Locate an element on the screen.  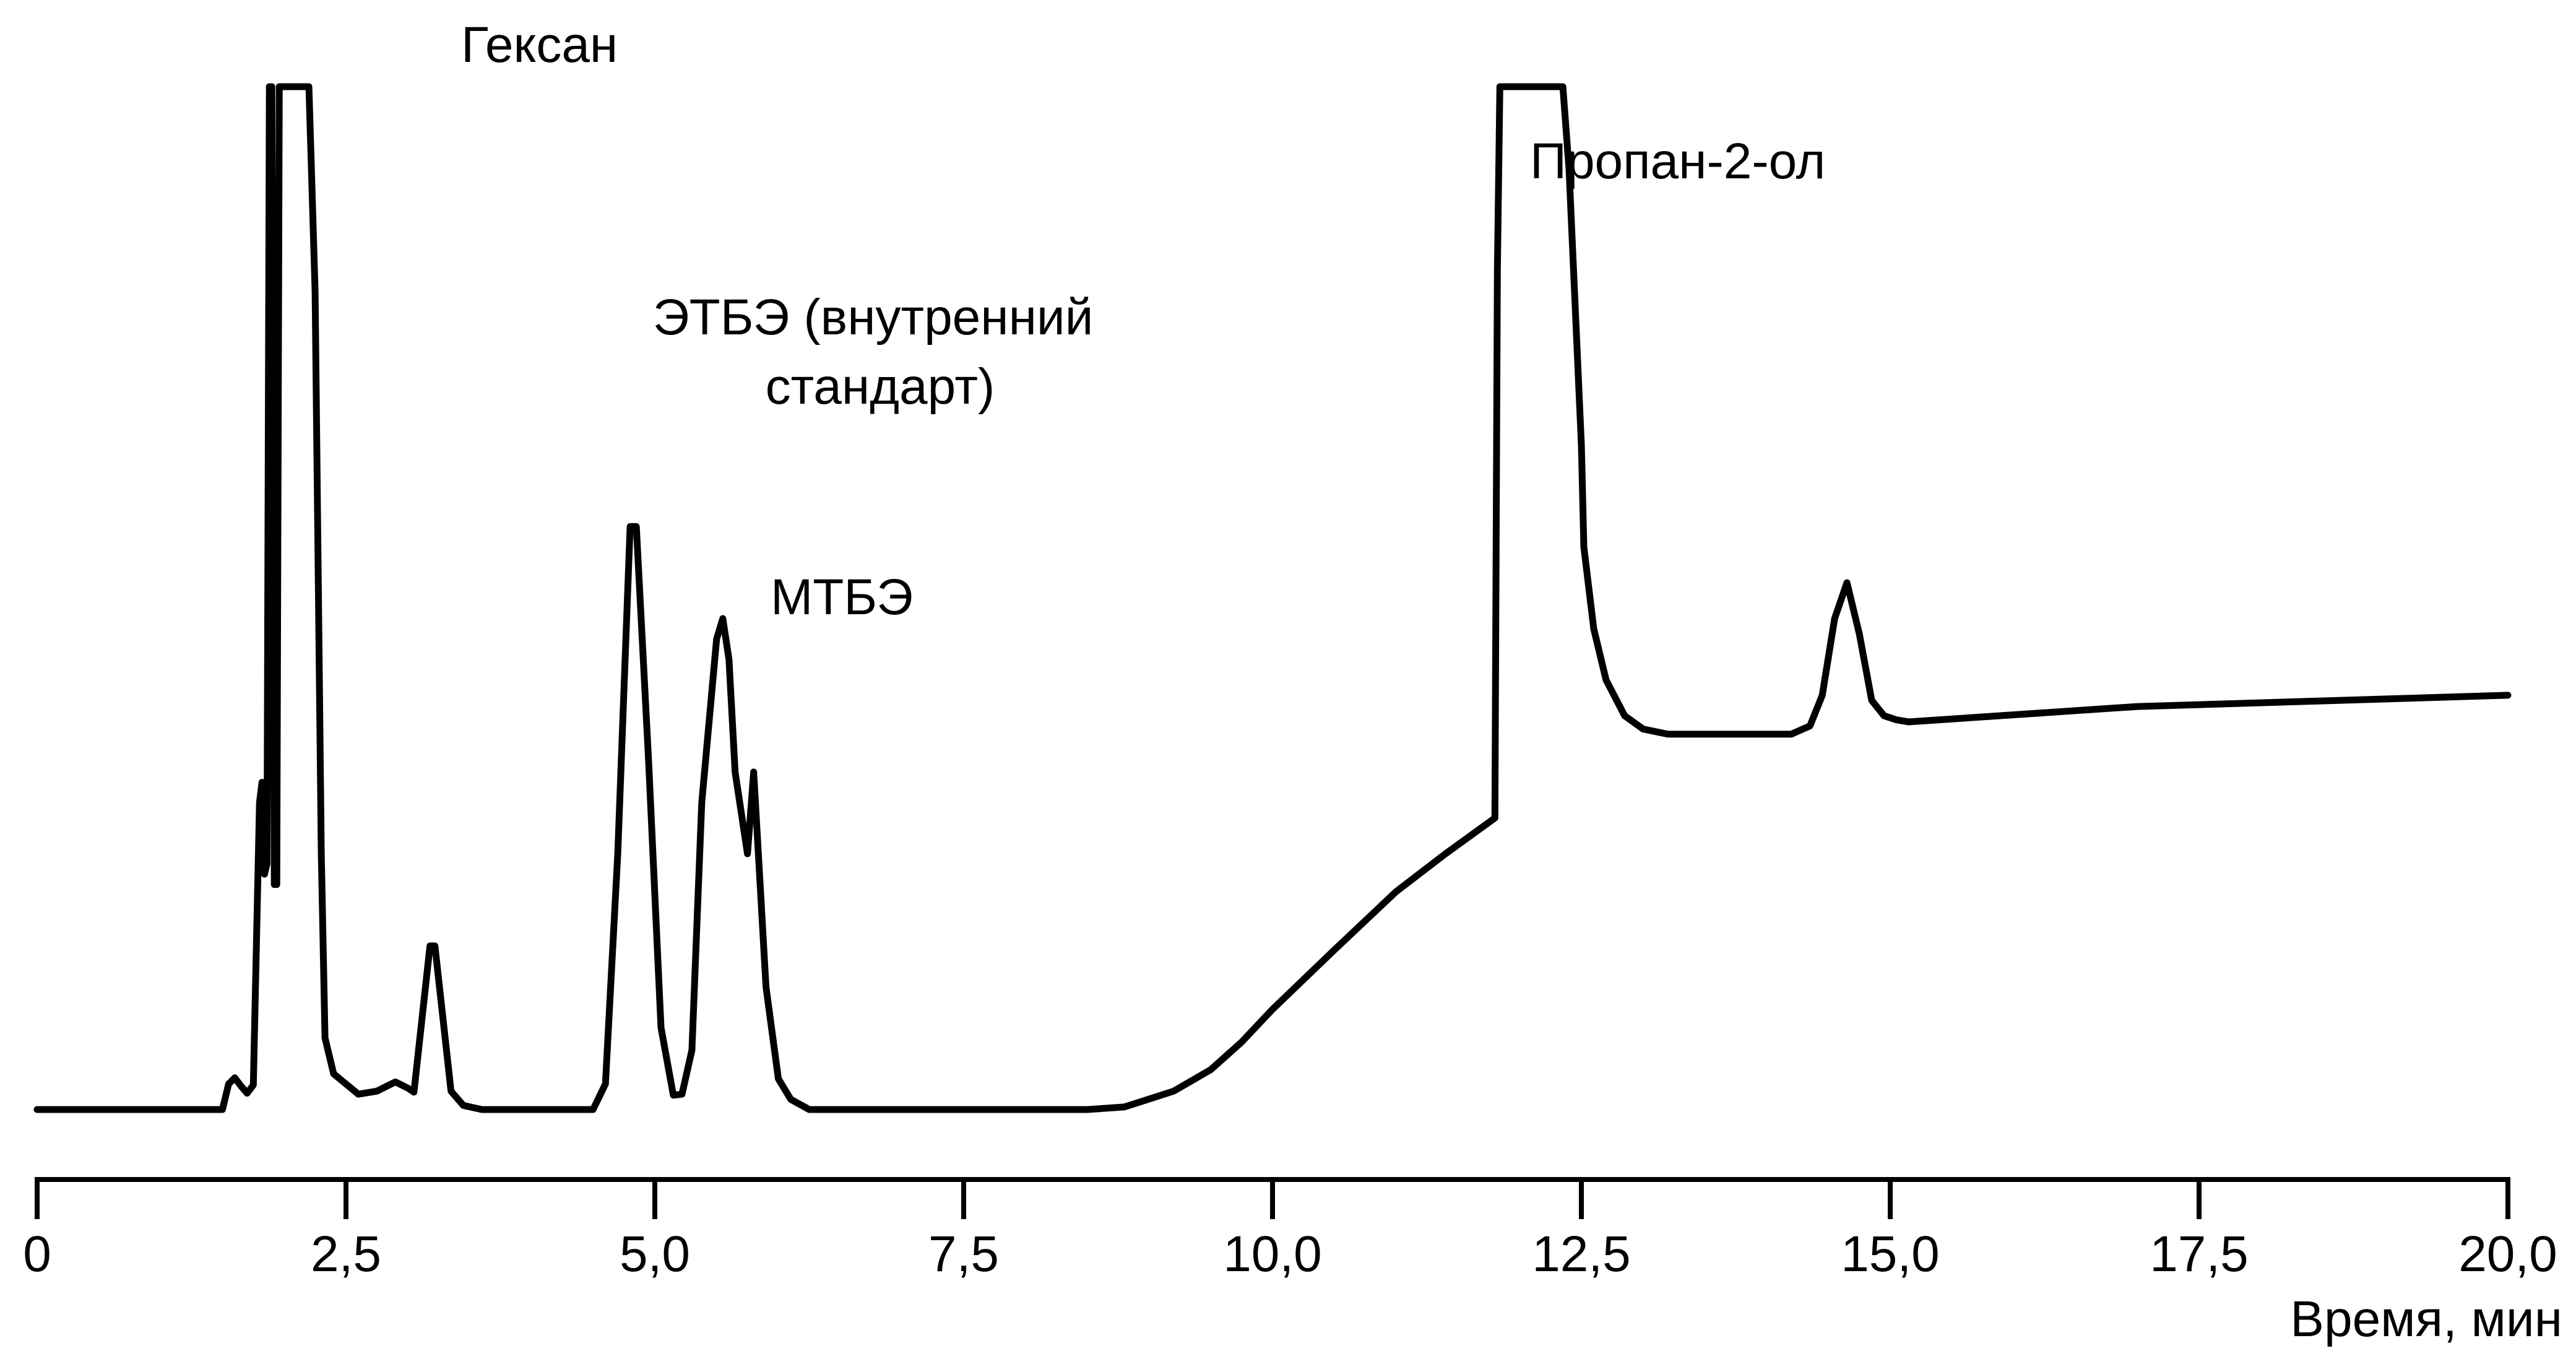
x-axis: 0 2,5 5,0 7,5 10,0 12,5 15,0 17,5 20,0 is located at coordinates (1290, 1229).